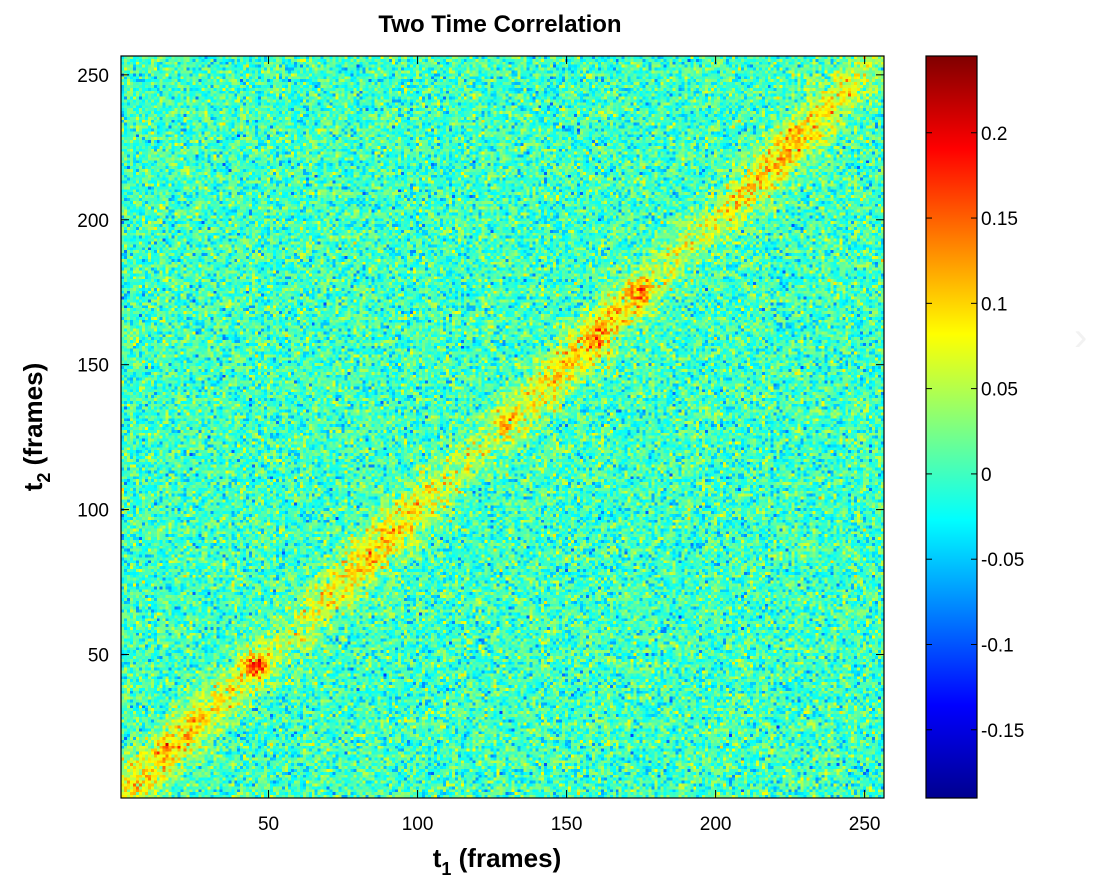  What do you see at coordinates (994, 134) in the screenshot?
I see `colorbar-tick-label: 0.2` at bounding box center [994, 134].